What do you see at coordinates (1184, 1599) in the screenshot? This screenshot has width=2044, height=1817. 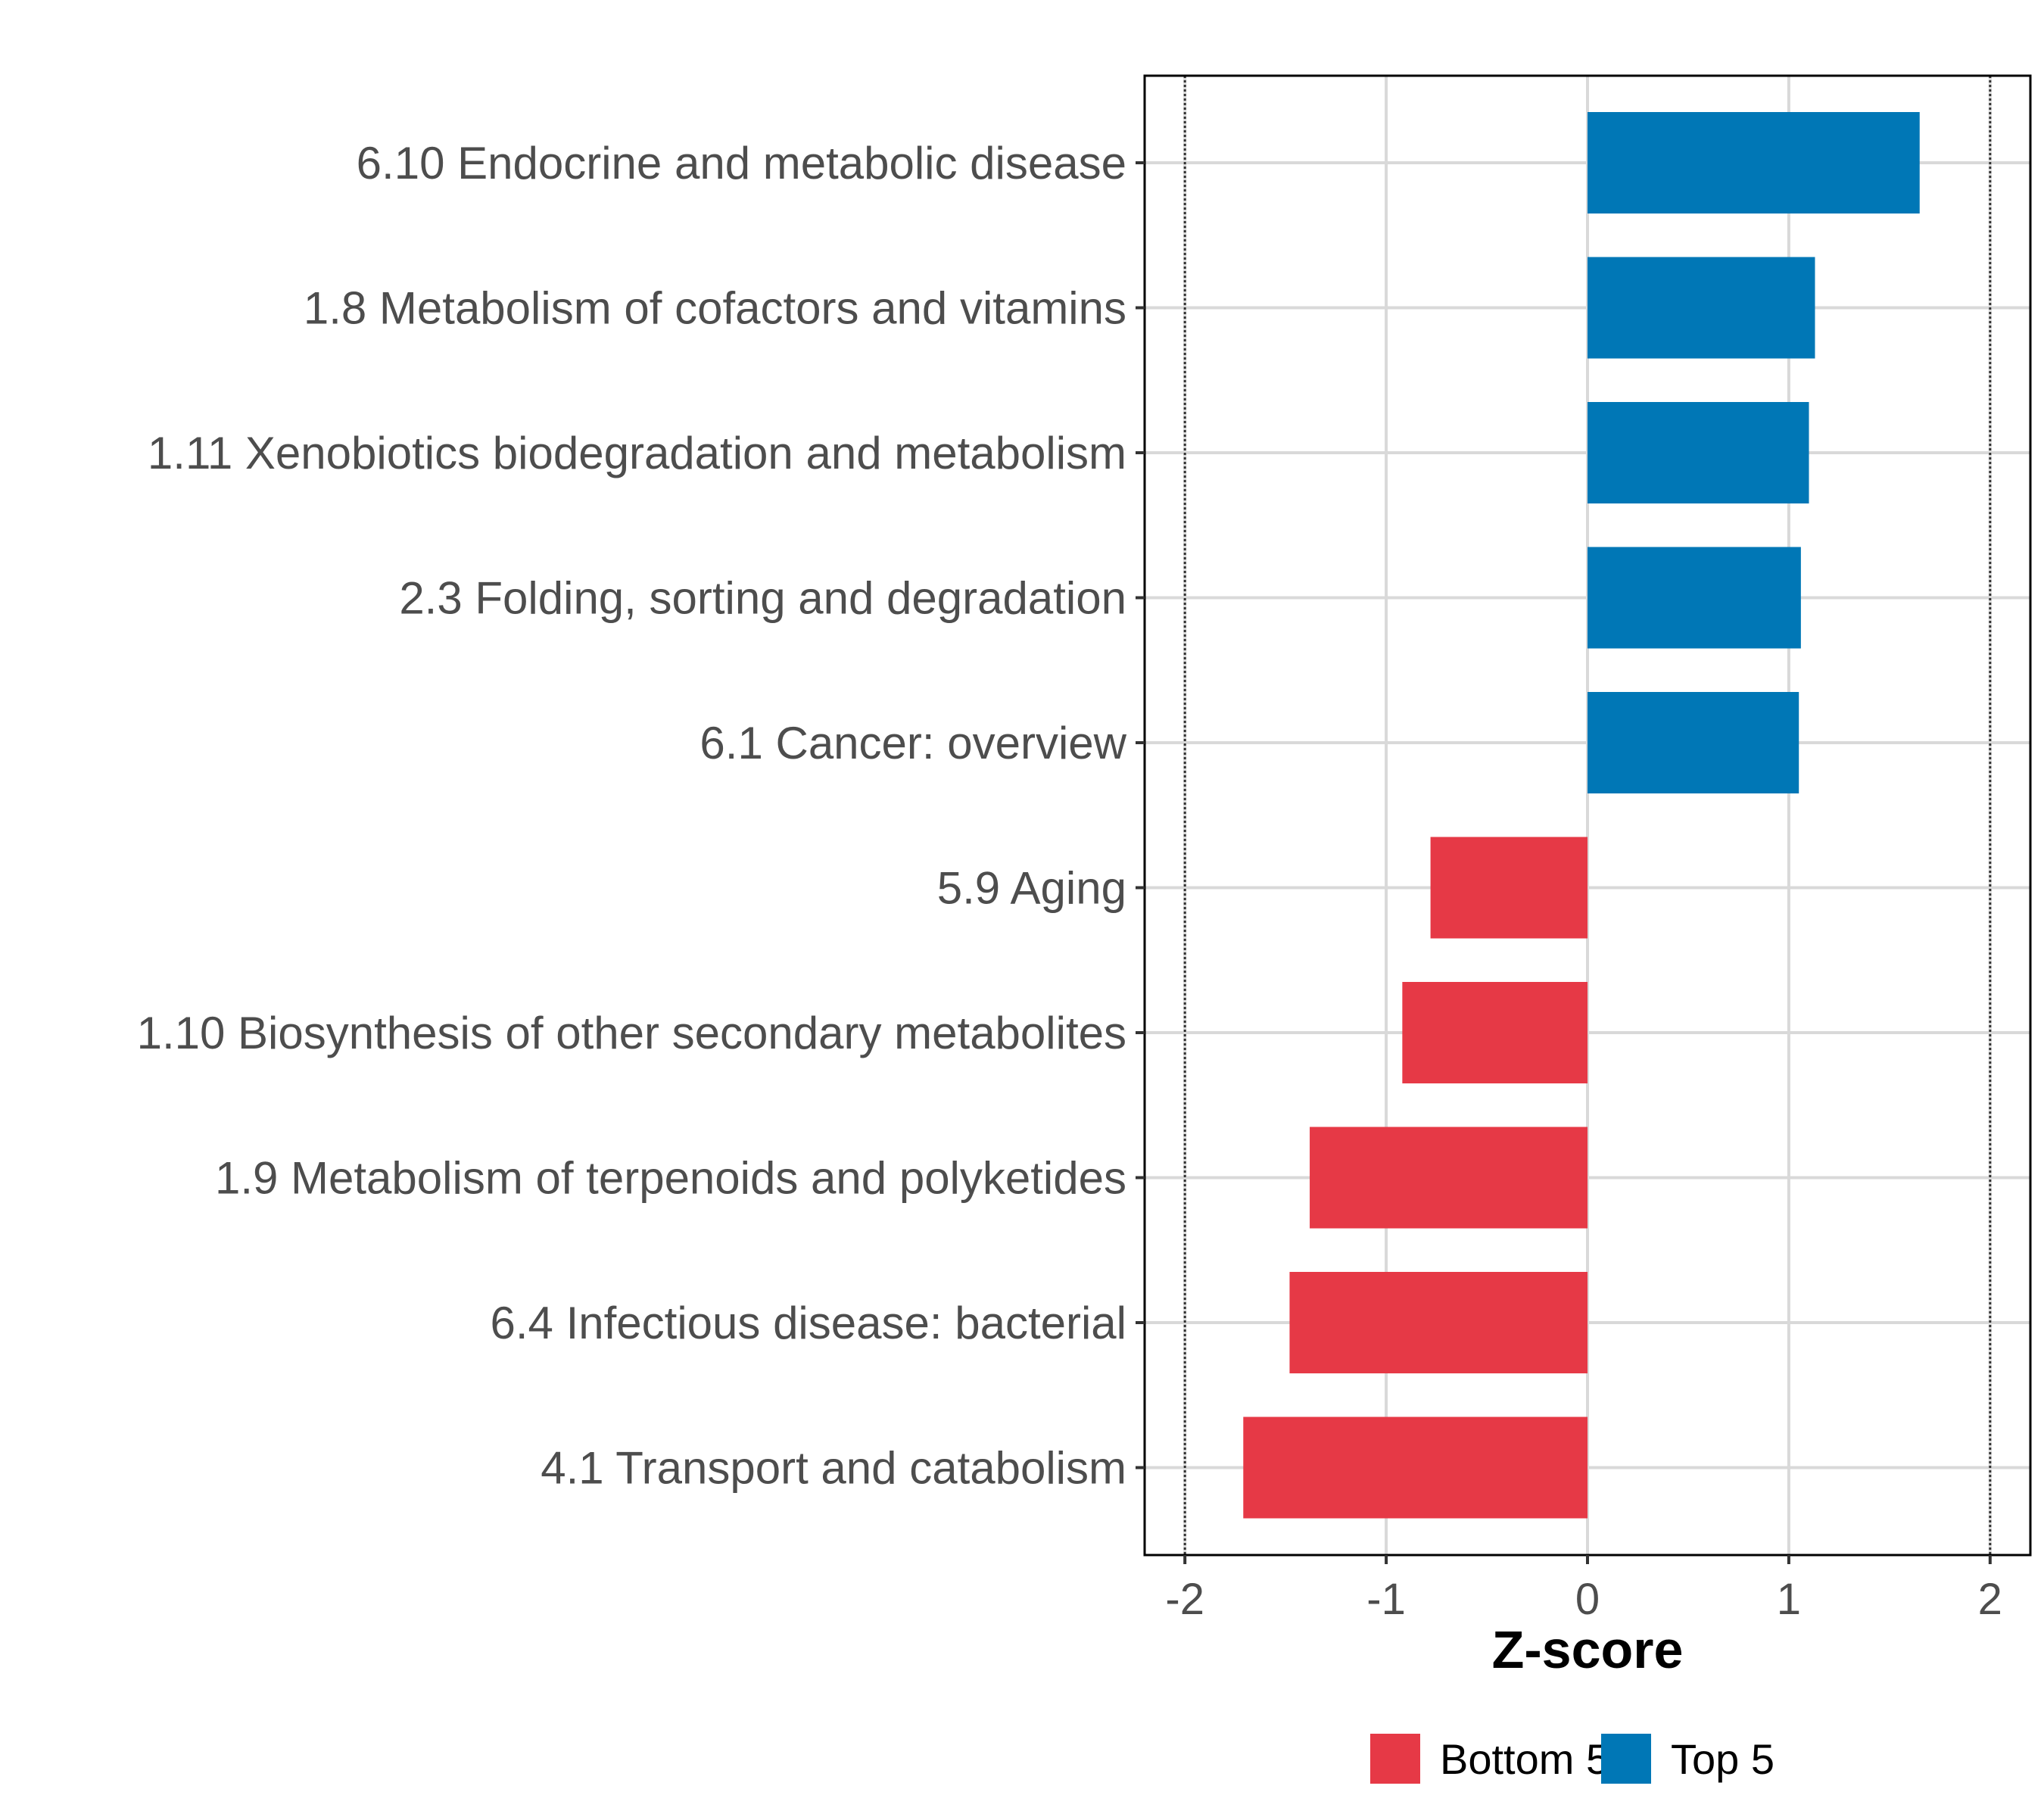 I see `x-tick-label: -2` at bounding box center [1184, 1599].